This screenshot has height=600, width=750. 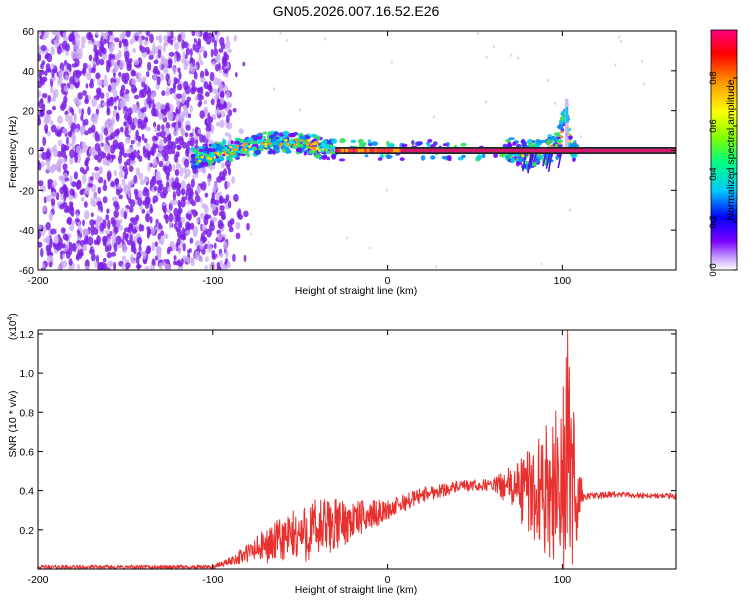 What do you see at coordinates (713, 77) in the screenshot?
I see `colorbar-tick-label: 0.8` at bounding box center [713, 77].